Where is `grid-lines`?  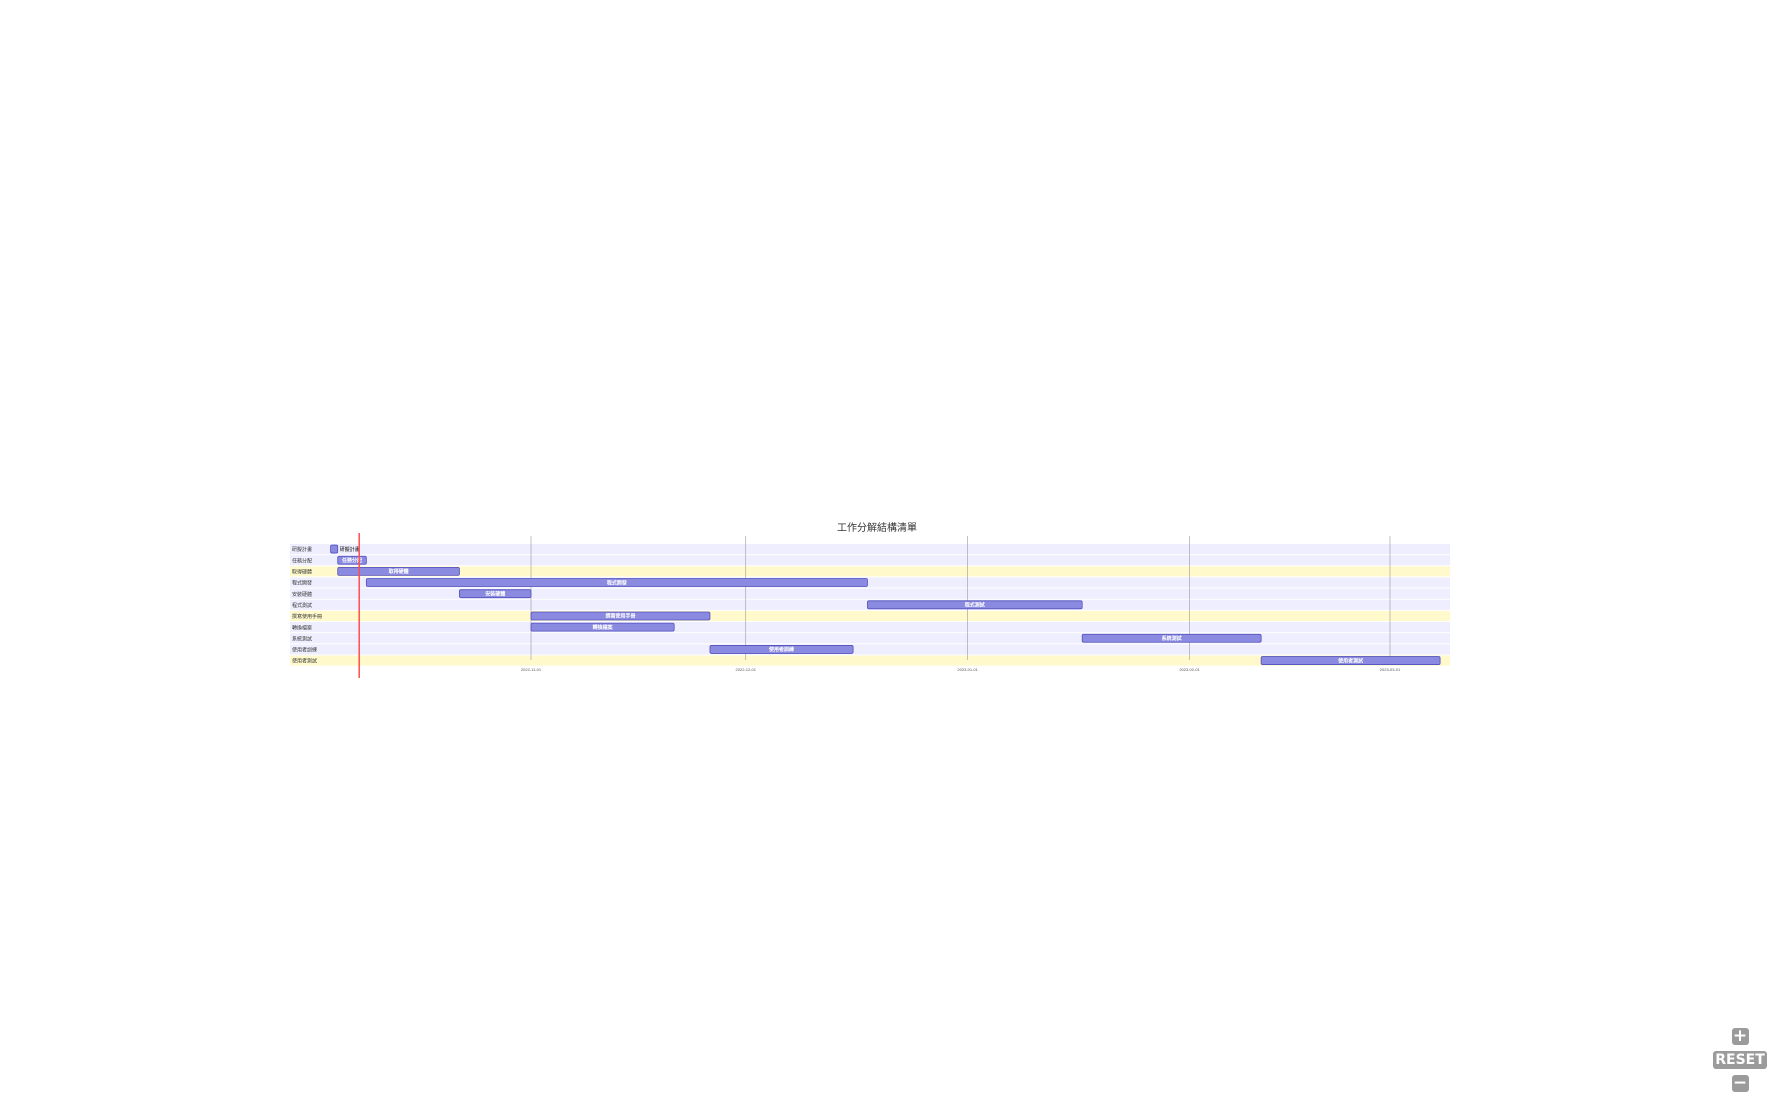 grid-lines is located at coordinates (960, 598).